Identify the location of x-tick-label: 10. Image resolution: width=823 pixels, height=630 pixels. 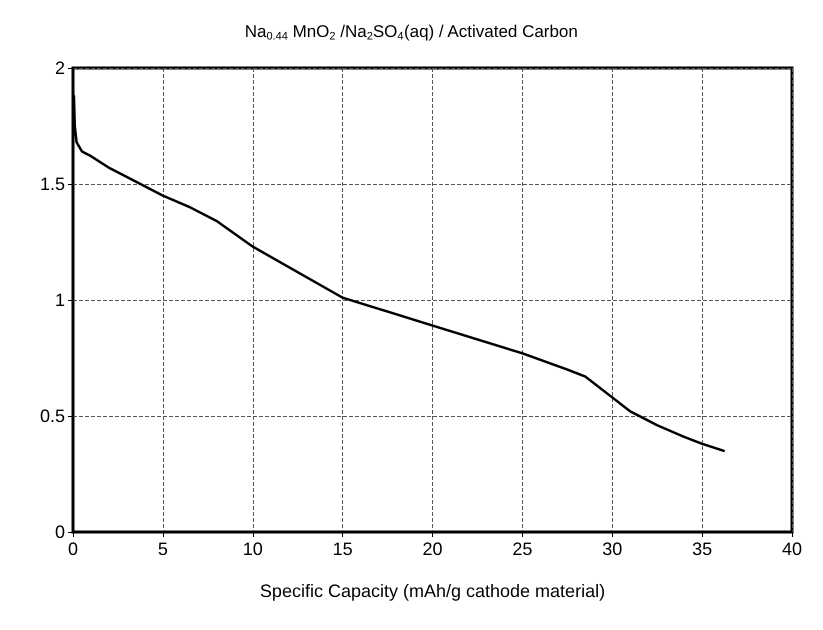
(252, 549).